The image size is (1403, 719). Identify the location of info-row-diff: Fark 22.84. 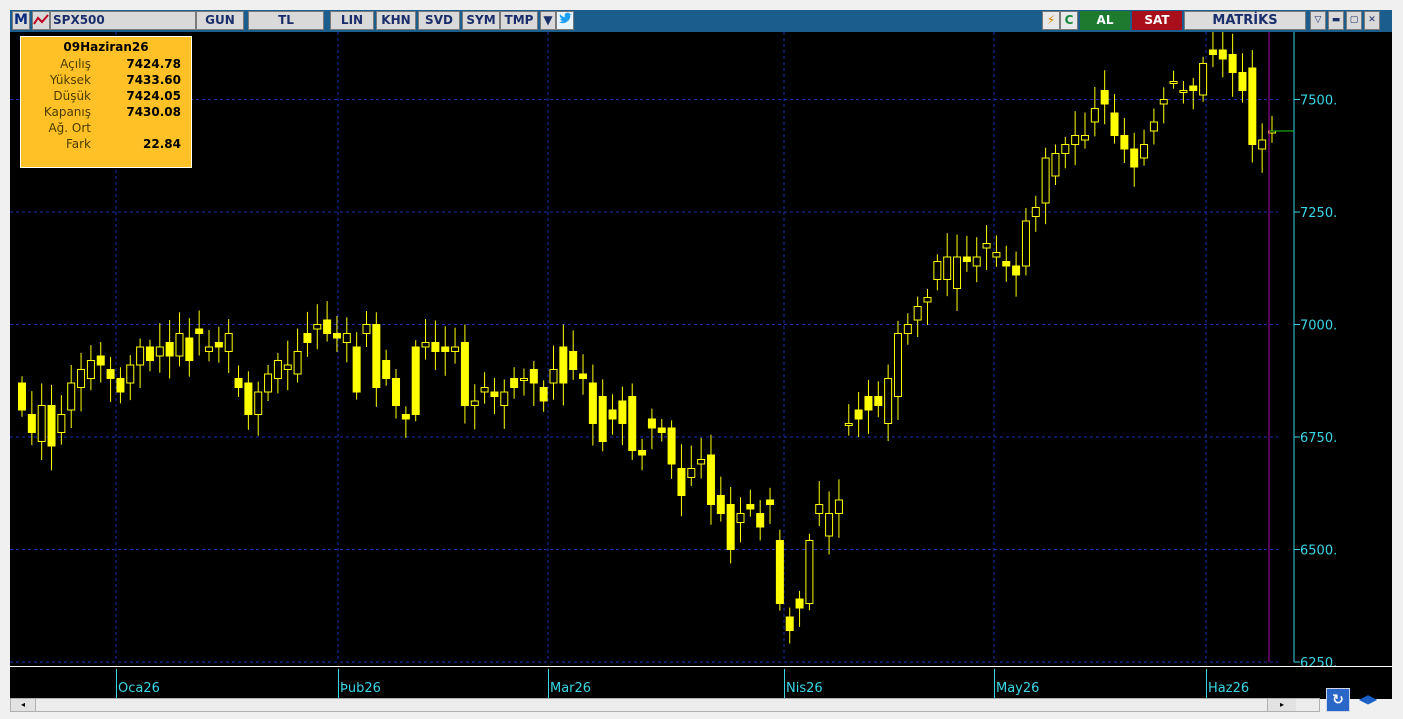
(106, 145).